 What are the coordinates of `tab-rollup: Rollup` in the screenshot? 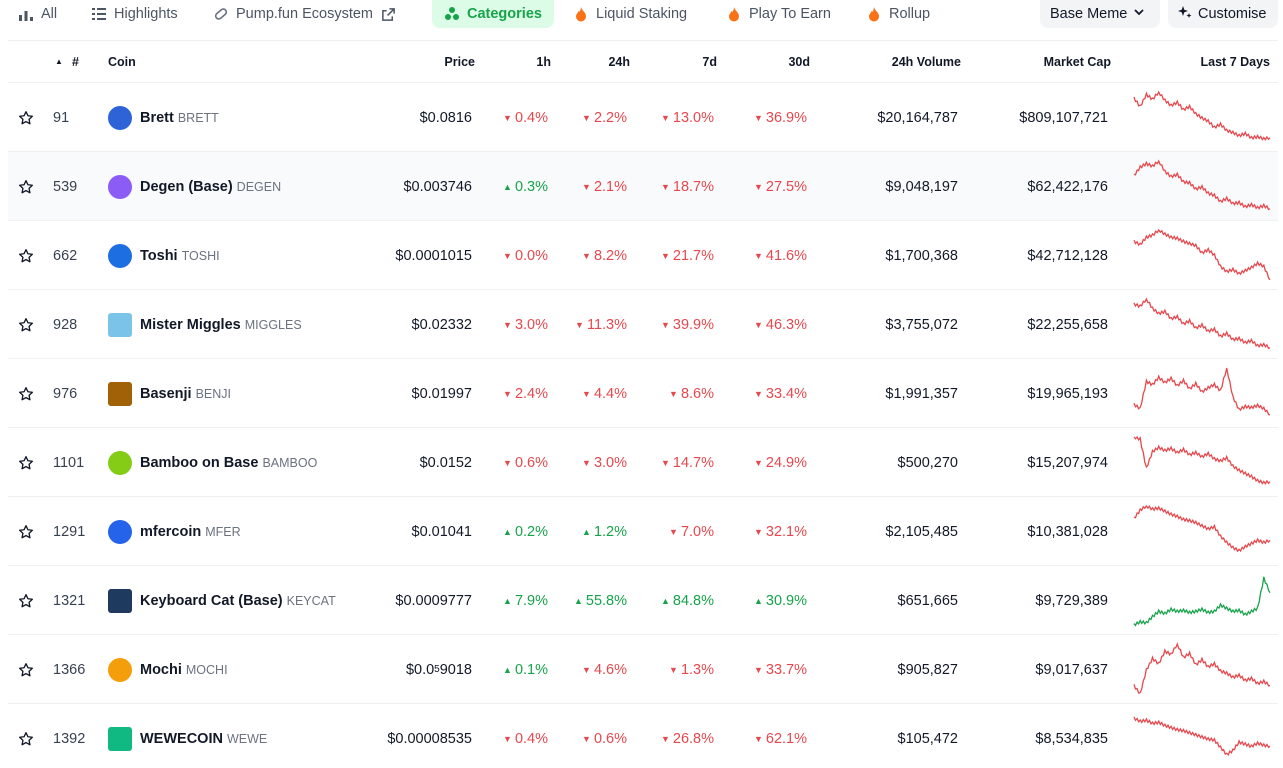 It's located at (898, 14).